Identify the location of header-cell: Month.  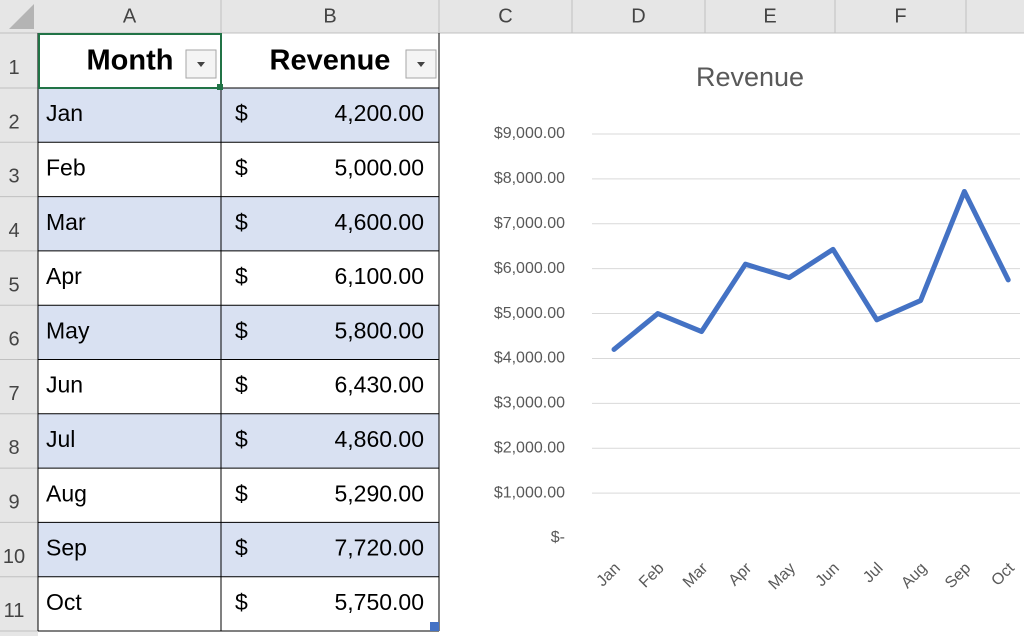
(130, 61).